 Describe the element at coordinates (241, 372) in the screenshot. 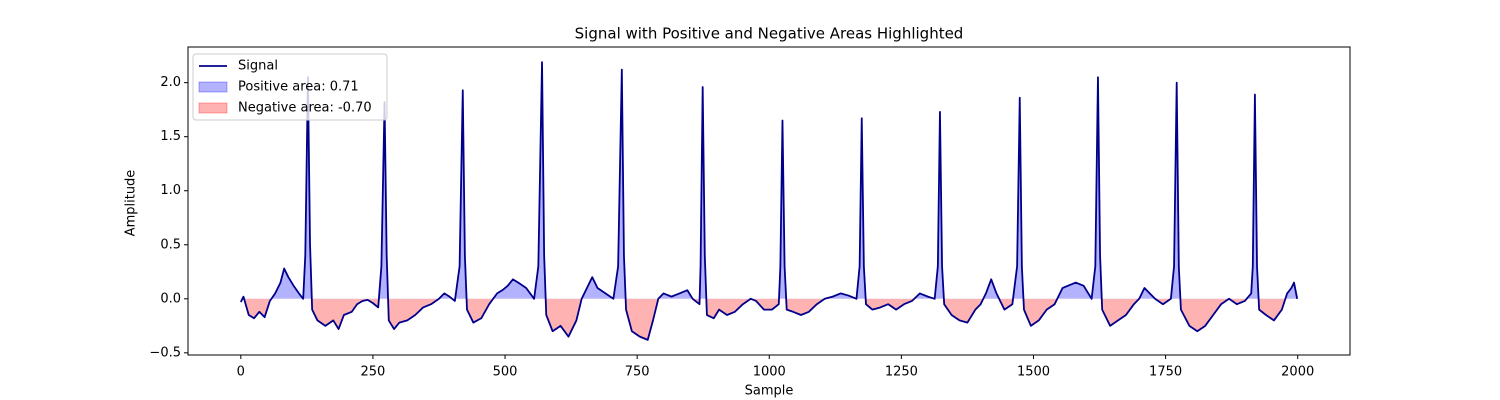

I see `x-tick-label: 0` at that location.